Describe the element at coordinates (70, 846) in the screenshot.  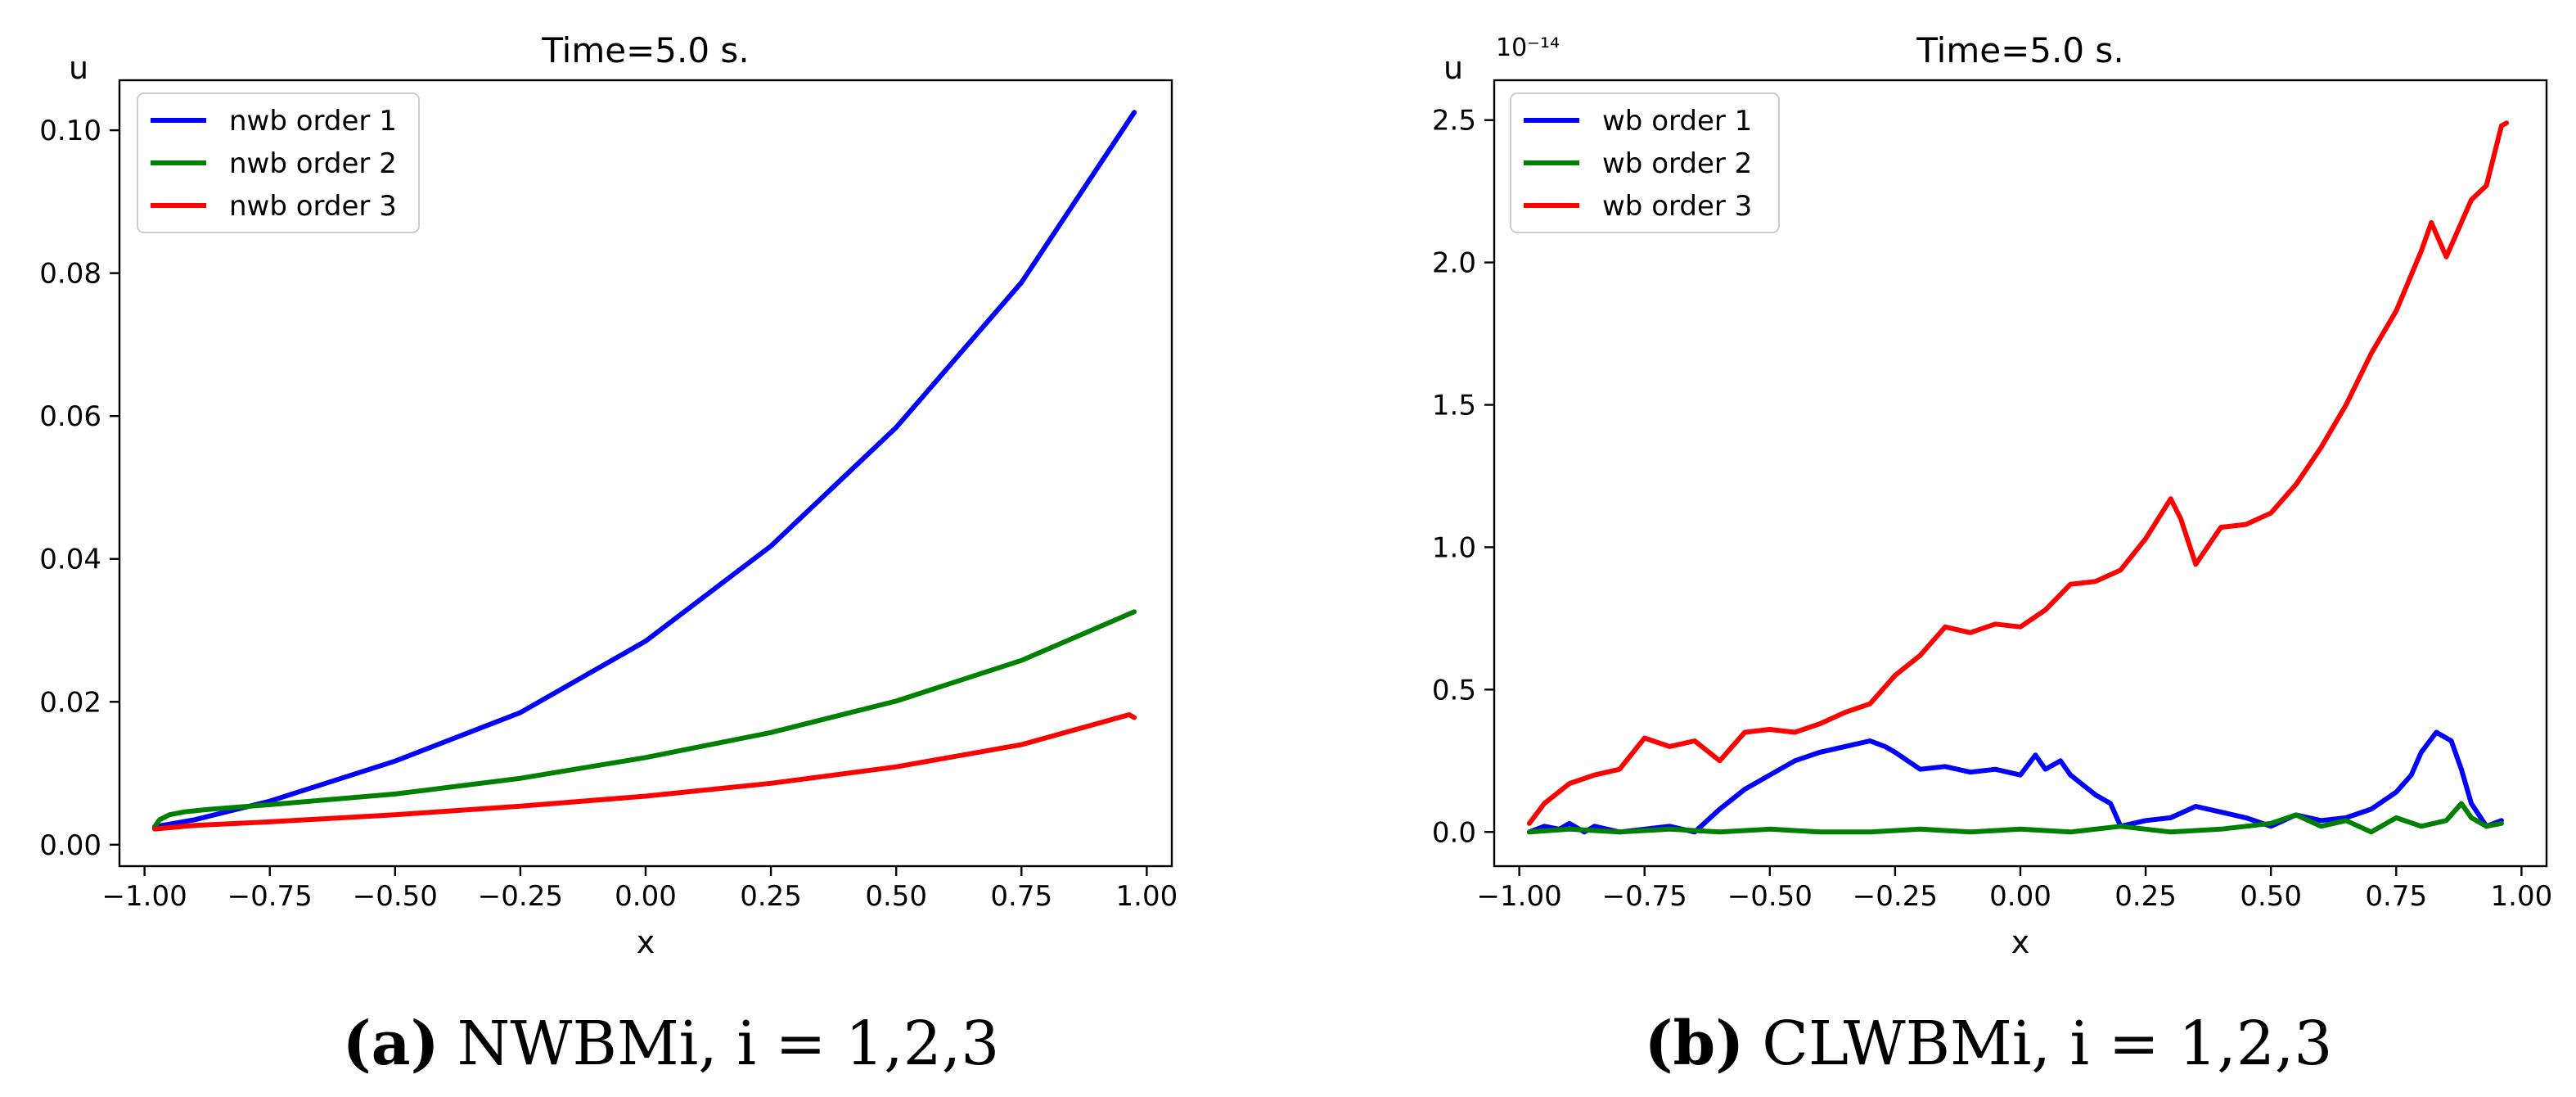
I see `y-tick-label: 0.00` at that location.